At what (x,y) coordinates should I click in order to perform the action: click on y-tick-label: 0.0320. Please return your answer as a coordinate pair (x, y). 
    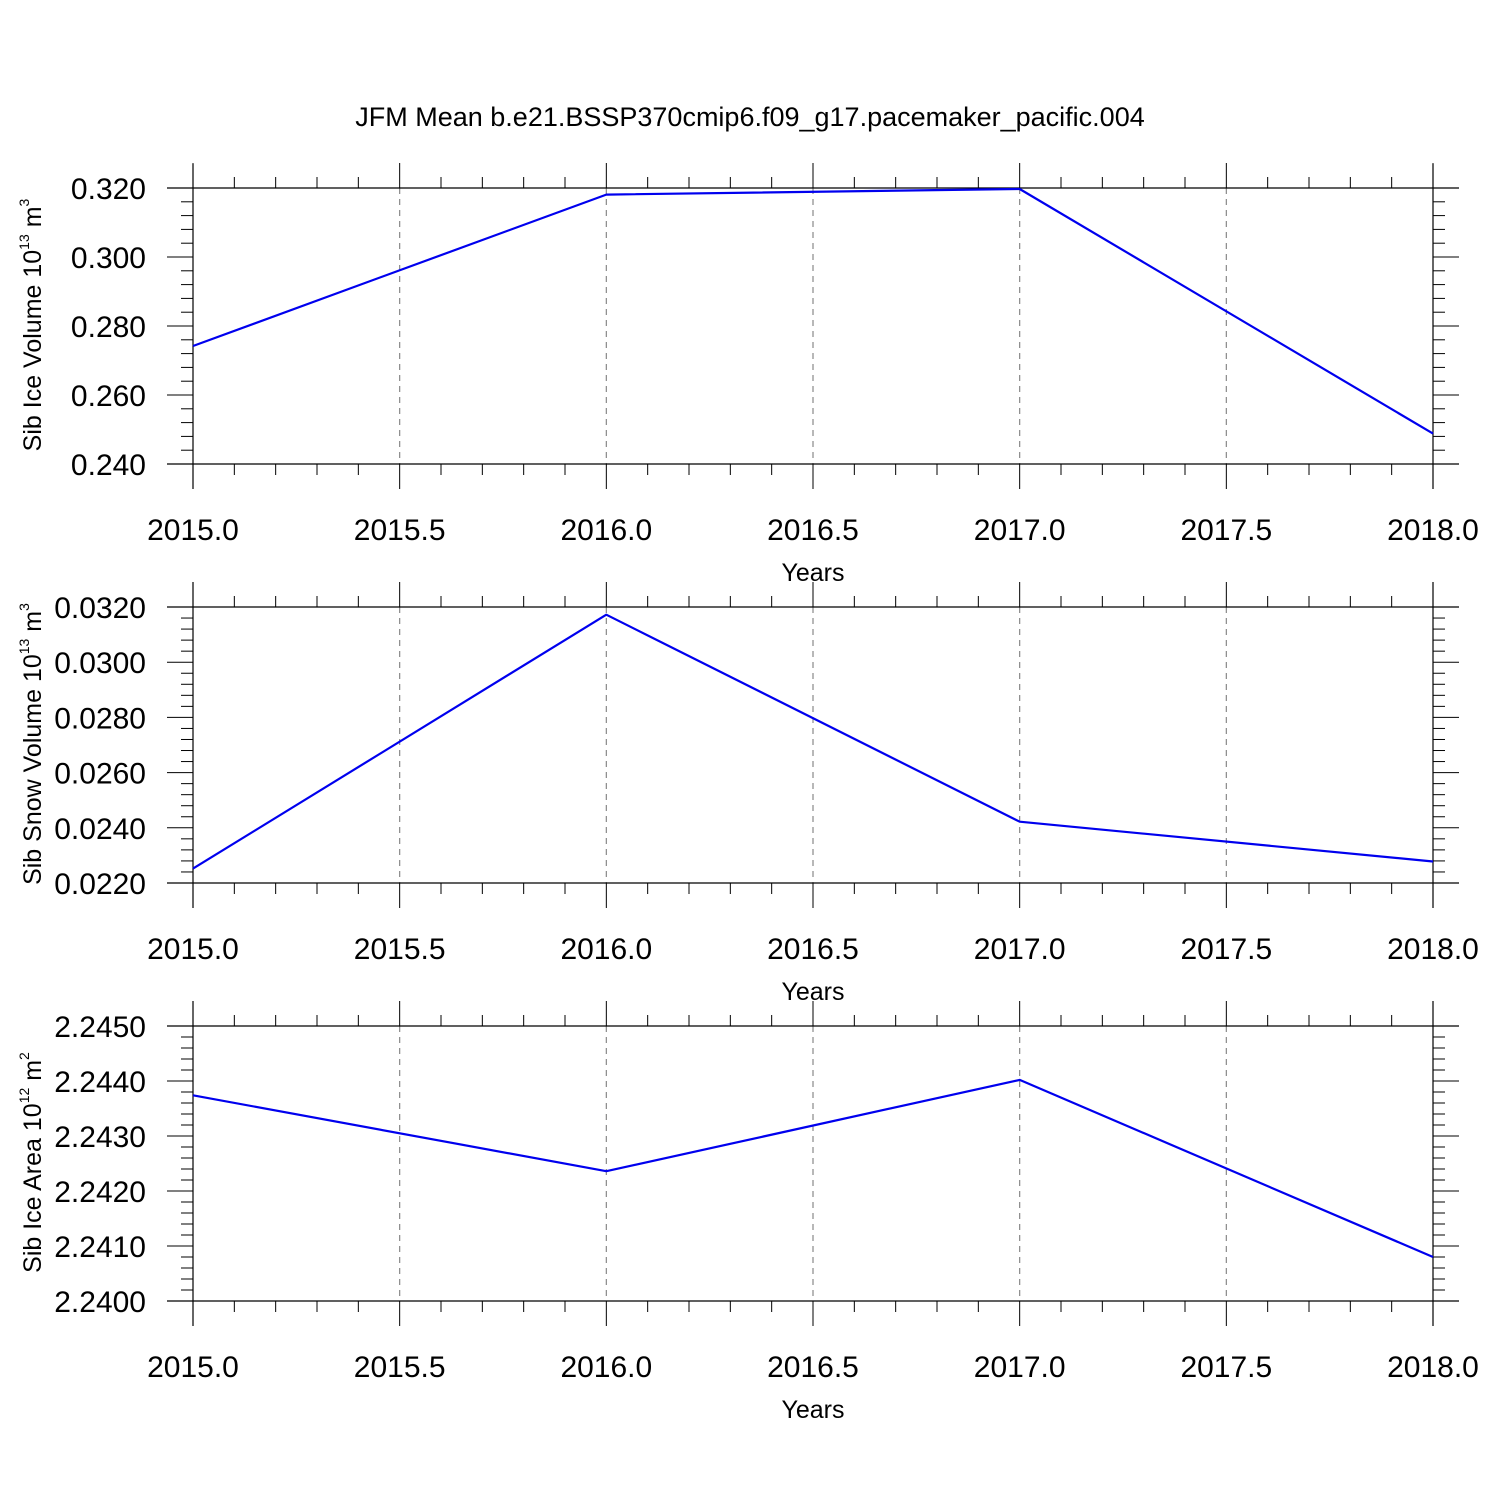
    Looking at the image, I should click on (100, 608).